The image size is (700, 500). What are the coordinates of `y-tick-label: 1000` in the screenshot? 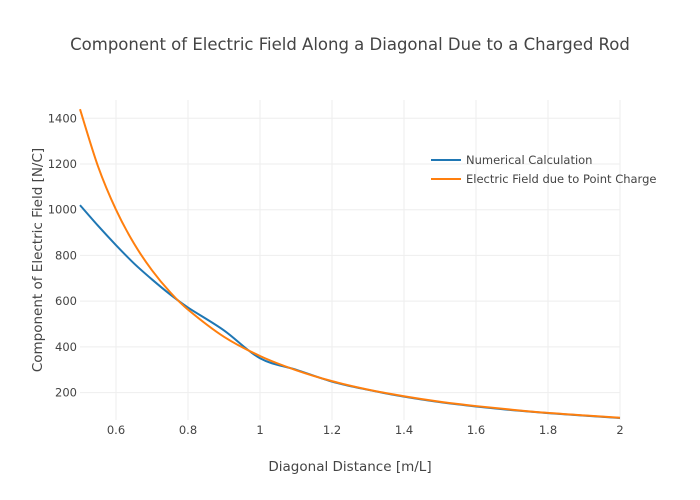 It's located at (62, 210).